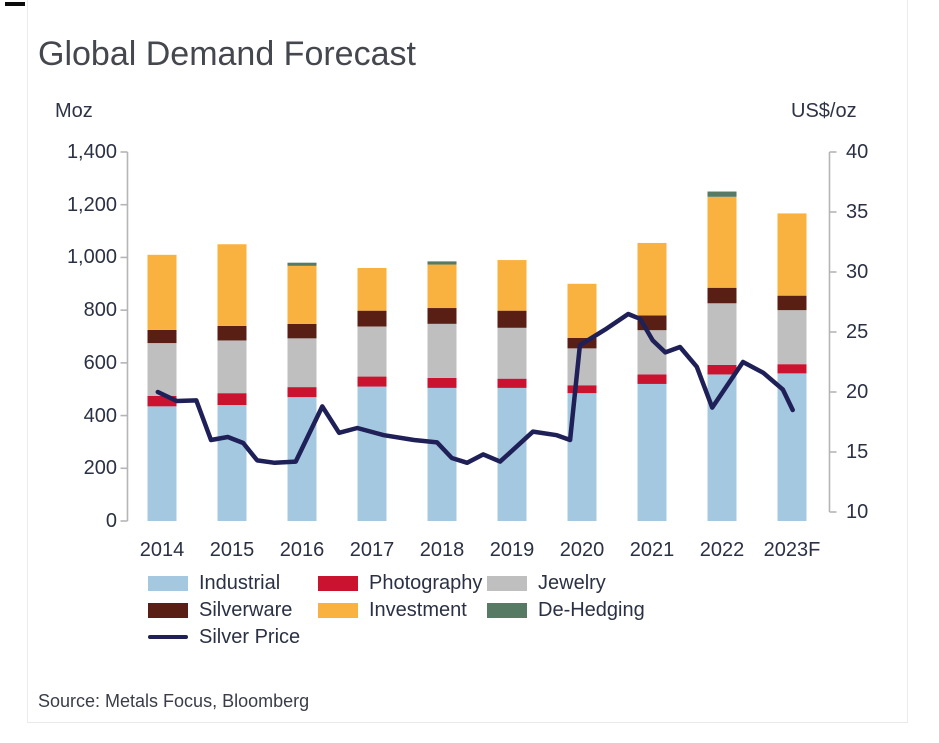 Image resolution: width=939 pixels, height=743 pixels. I want to click on right-axis-tick-label: 30, so click(857, 272).